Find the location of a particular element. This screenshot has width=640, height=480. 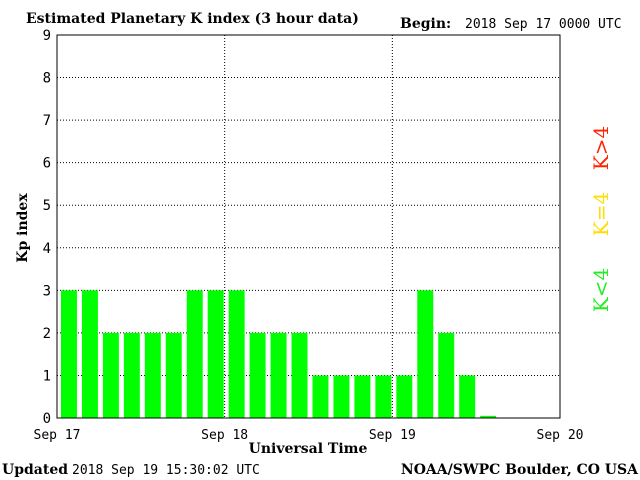

y-tick-label: 9 is located at coordinates (47, 36).